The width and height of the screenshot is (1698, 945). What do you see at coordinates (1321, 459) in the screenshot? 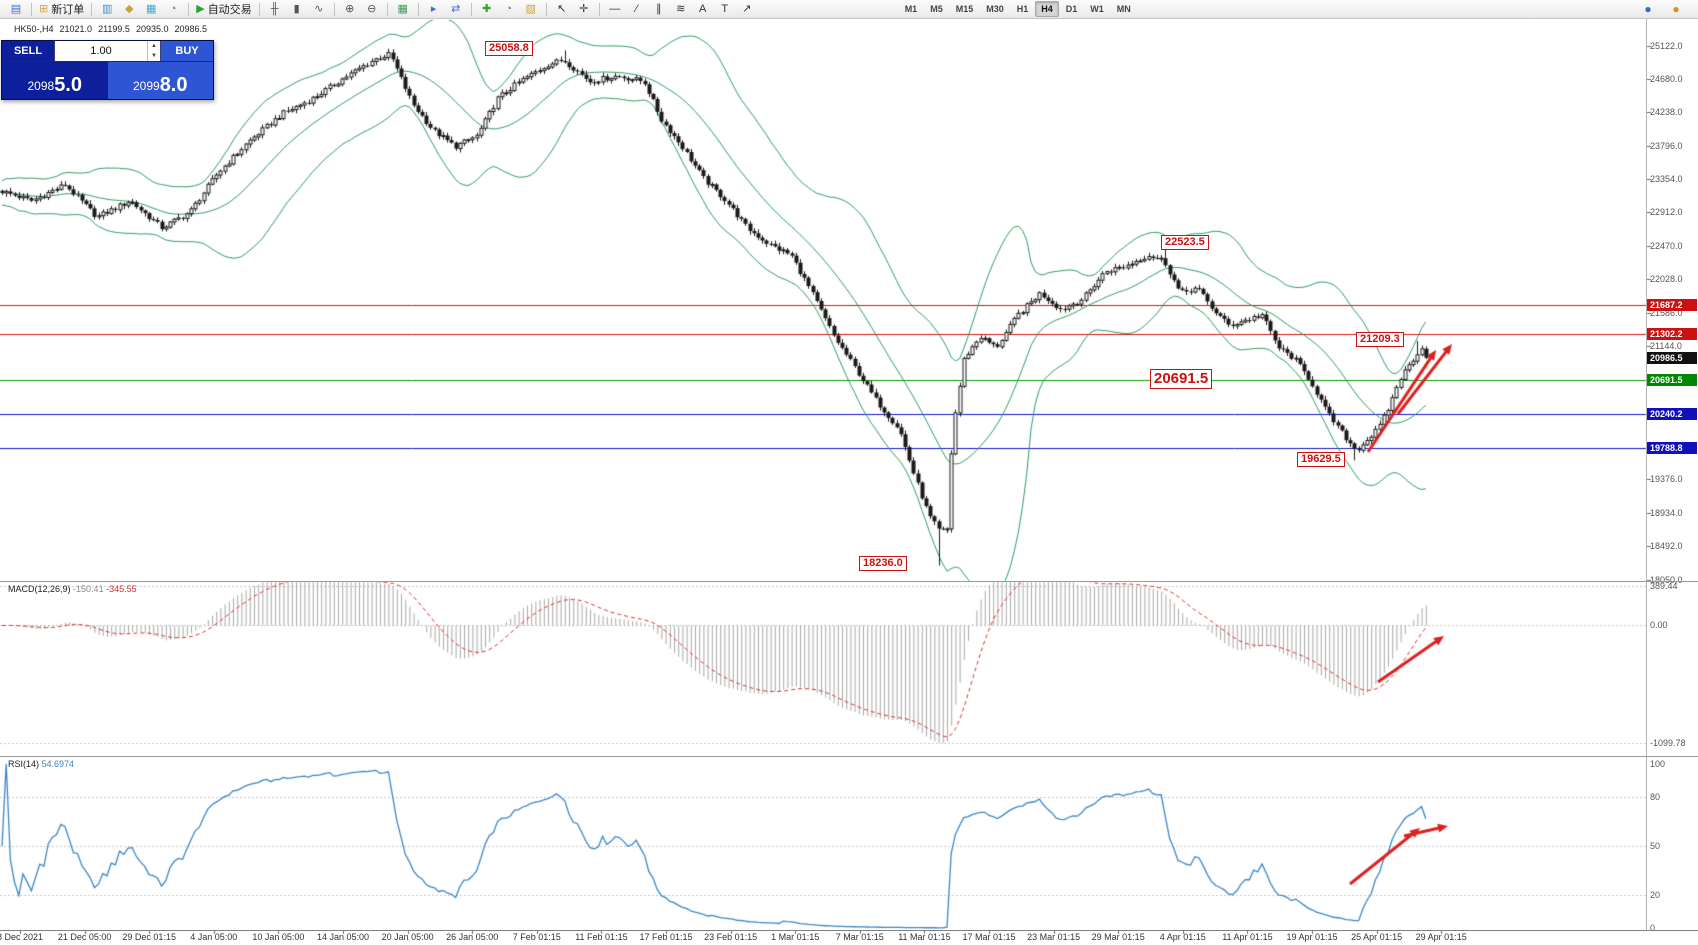
I see `price-callout: 19629.5` at bounding box center [1321, 459].